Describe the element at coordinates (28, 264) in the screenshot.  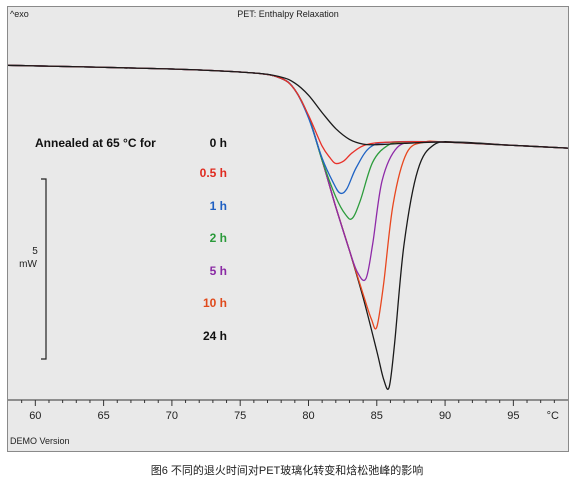
I see `scale-bar-unit: mW` at that location.